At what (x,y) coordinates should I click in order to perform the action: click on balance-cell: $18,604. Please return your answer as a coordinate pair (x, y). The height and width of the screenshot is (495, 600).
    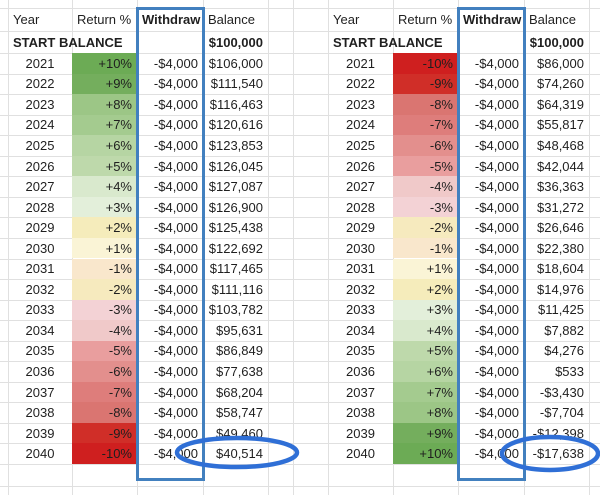
    Looking at the image, I should click on (560, 269).